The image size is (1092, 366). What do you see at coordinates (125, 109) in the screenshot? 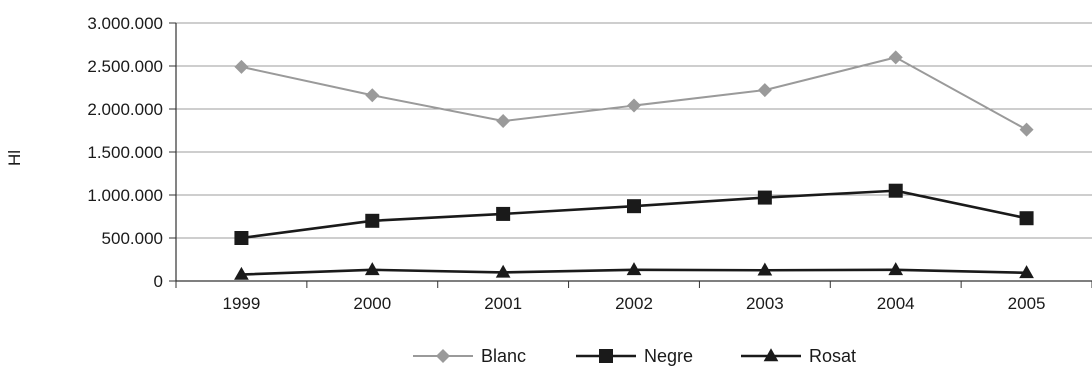
I see `y-tick-label: 2.000.000` at bounding box center [125, 109].